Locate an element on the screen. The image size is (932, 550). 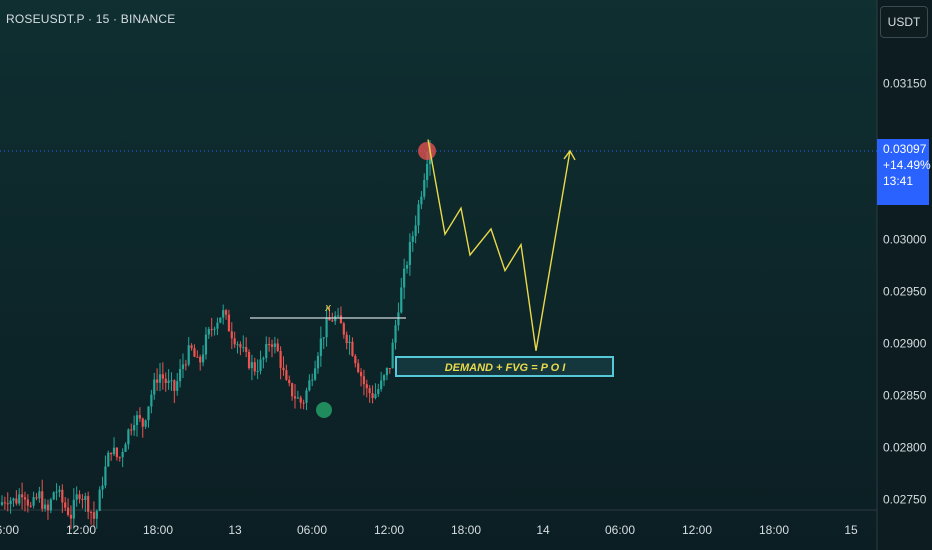
demand-zone-box is located at coordinates (504, 366).